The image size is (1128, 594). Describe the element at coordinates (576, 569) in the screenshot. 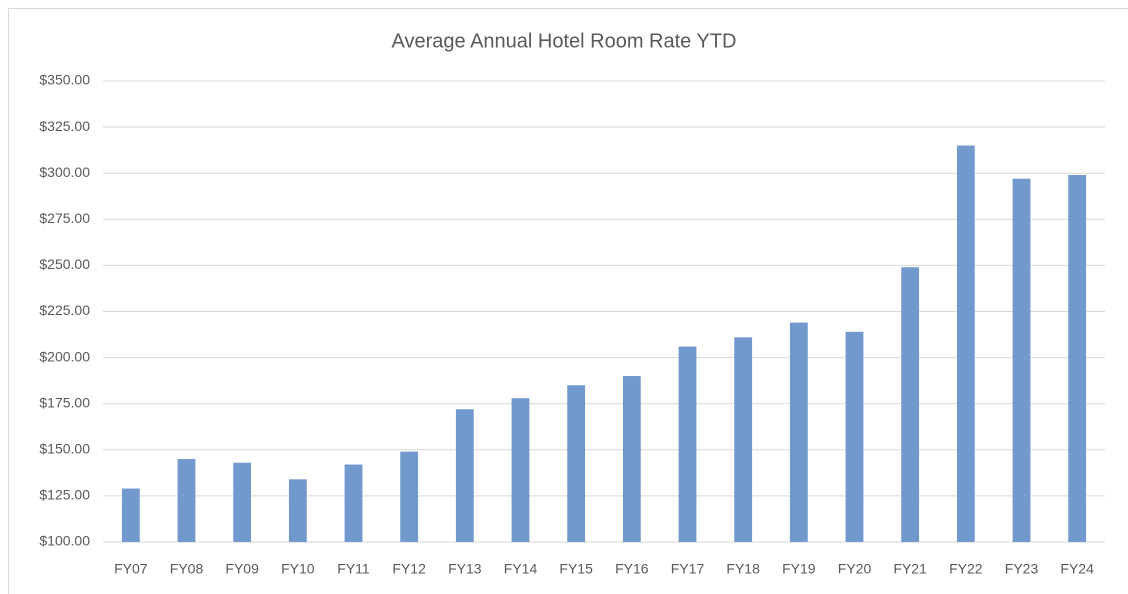

I see `x-tick-label: FY15` at that location.